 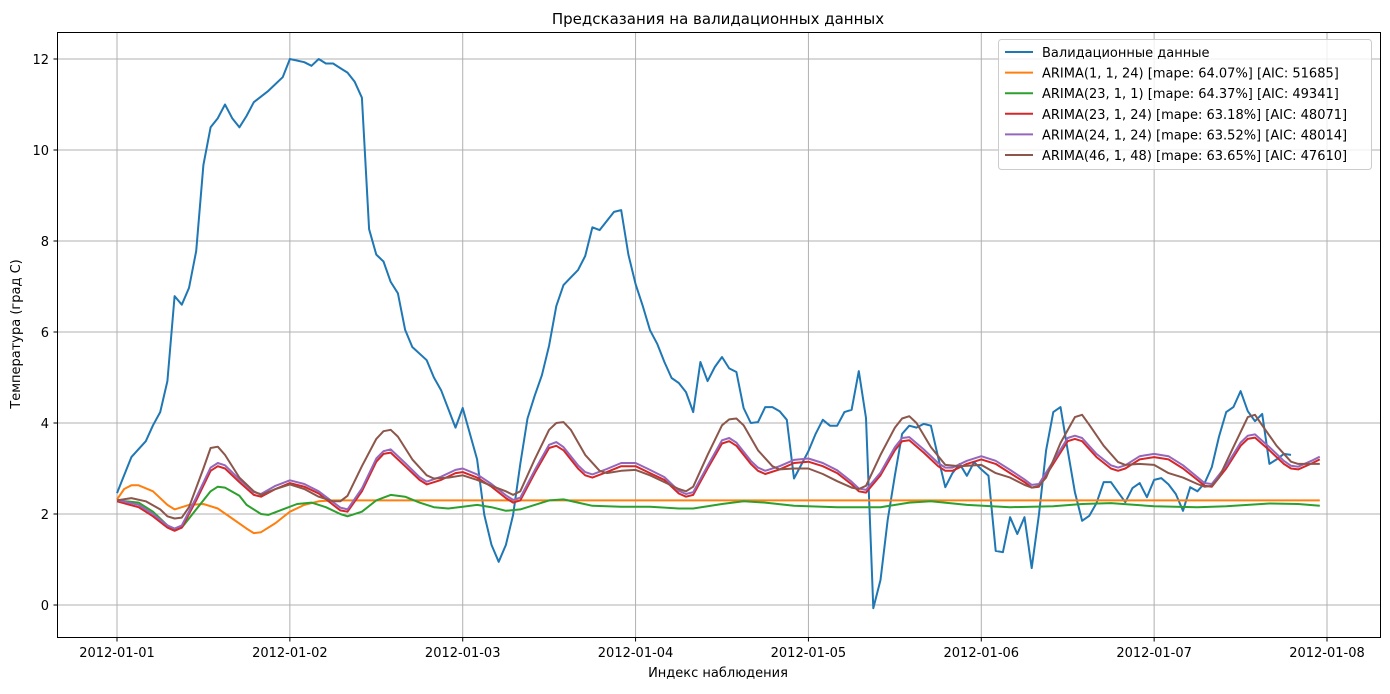 I want to click on x-tick-label: 2012-01-06, so click(x=982, y=653).